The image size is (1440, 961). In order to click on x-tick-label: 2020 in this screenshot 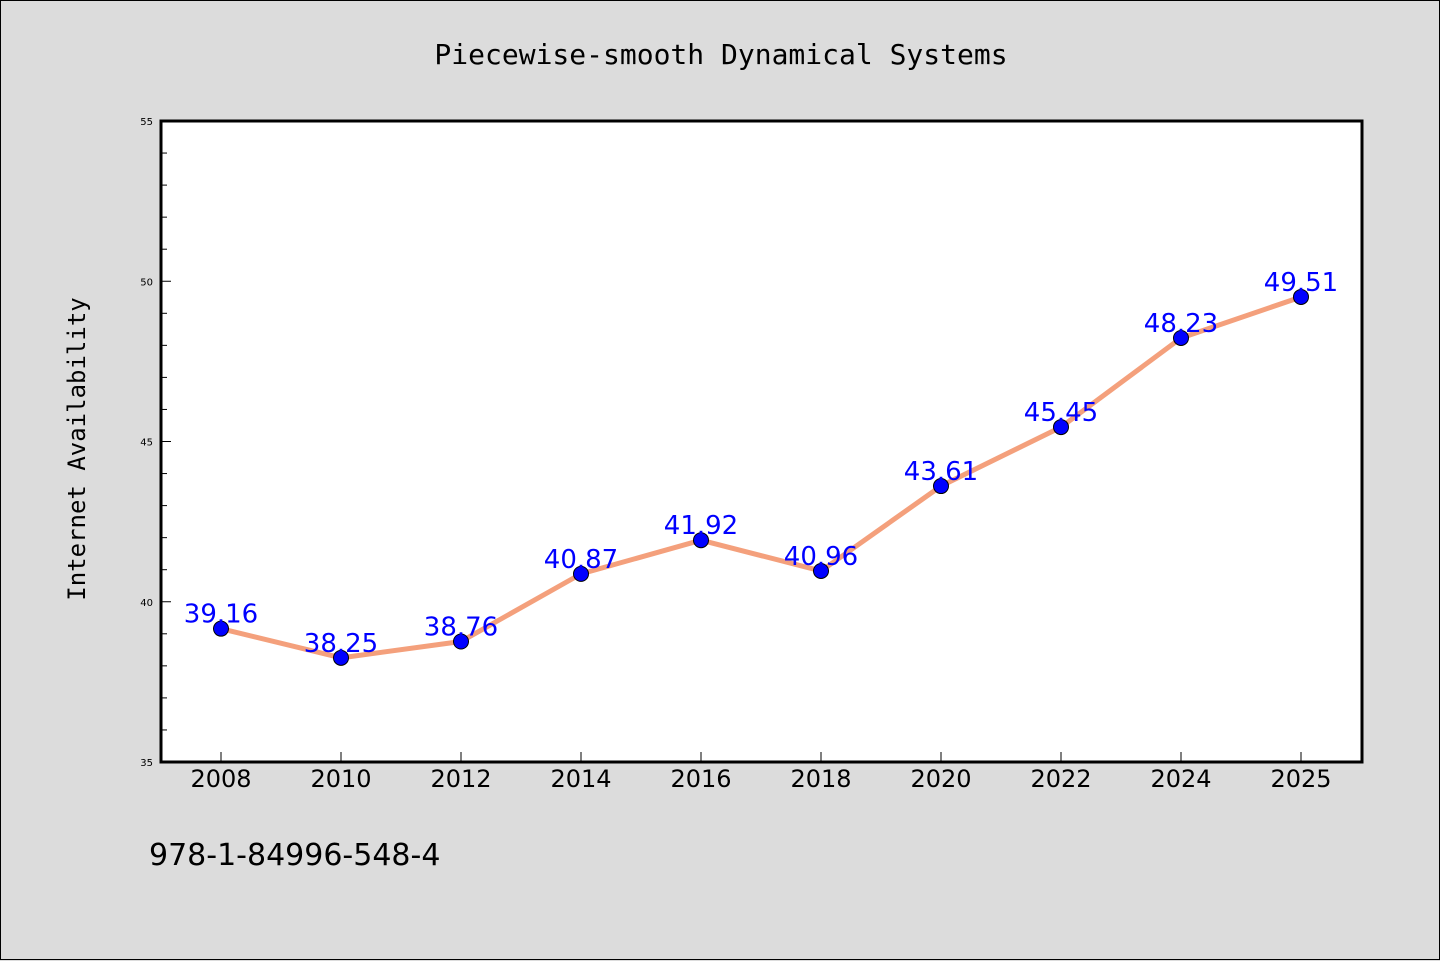, I will do `click(940, 779)`.